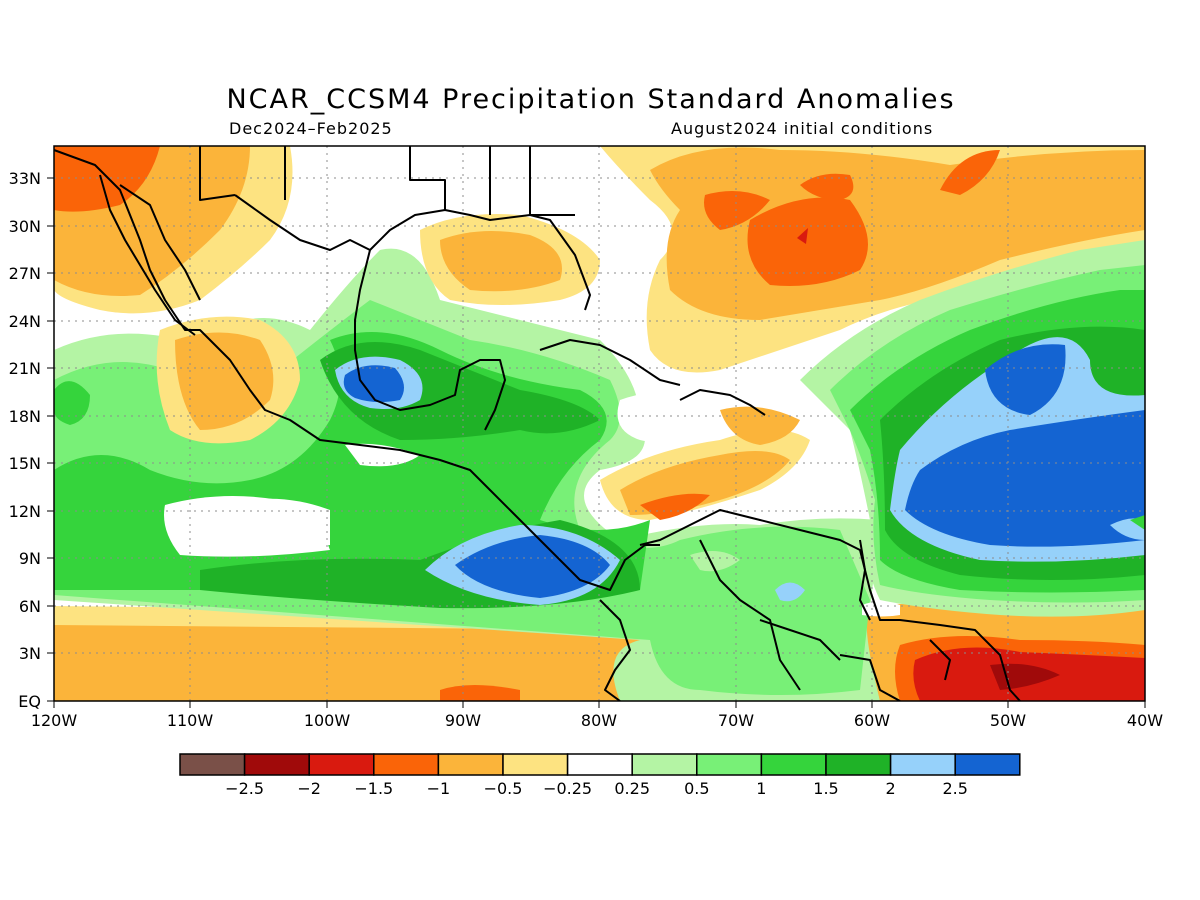 The image size is (1200, 900). What do you see at coordinates (29, 701) in the screenshot?
I see `lat-label-eq: EQ` at bounding box center [29, 701].